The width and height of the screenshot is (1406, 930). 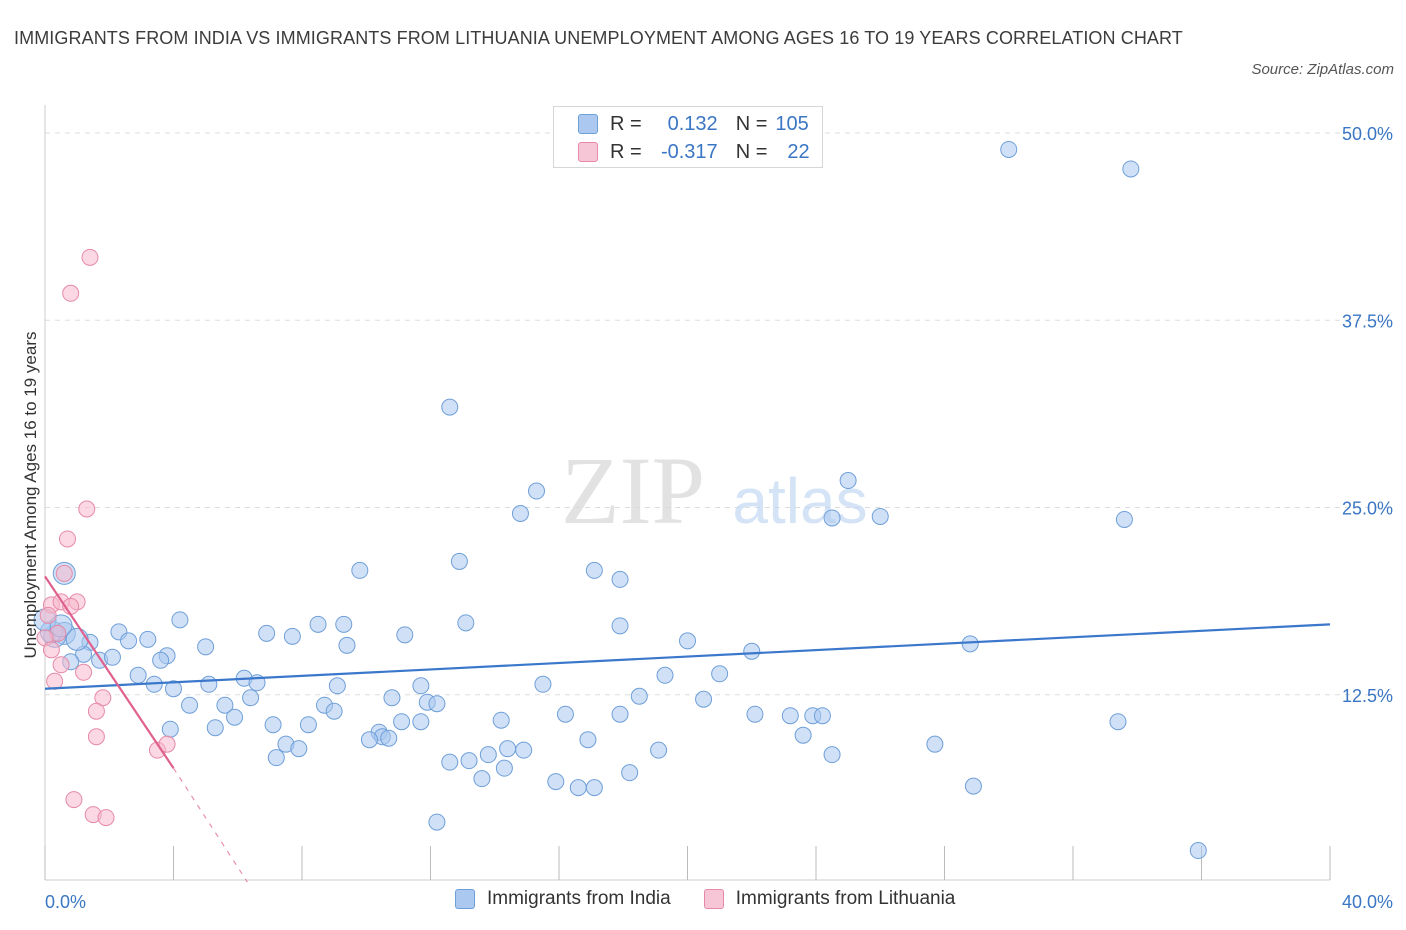 What do you see at coordinates (1322, 69) in the screenshot?
I see `source-label: Source: ZipAtlas.com` at bounding box center [1322, 69].